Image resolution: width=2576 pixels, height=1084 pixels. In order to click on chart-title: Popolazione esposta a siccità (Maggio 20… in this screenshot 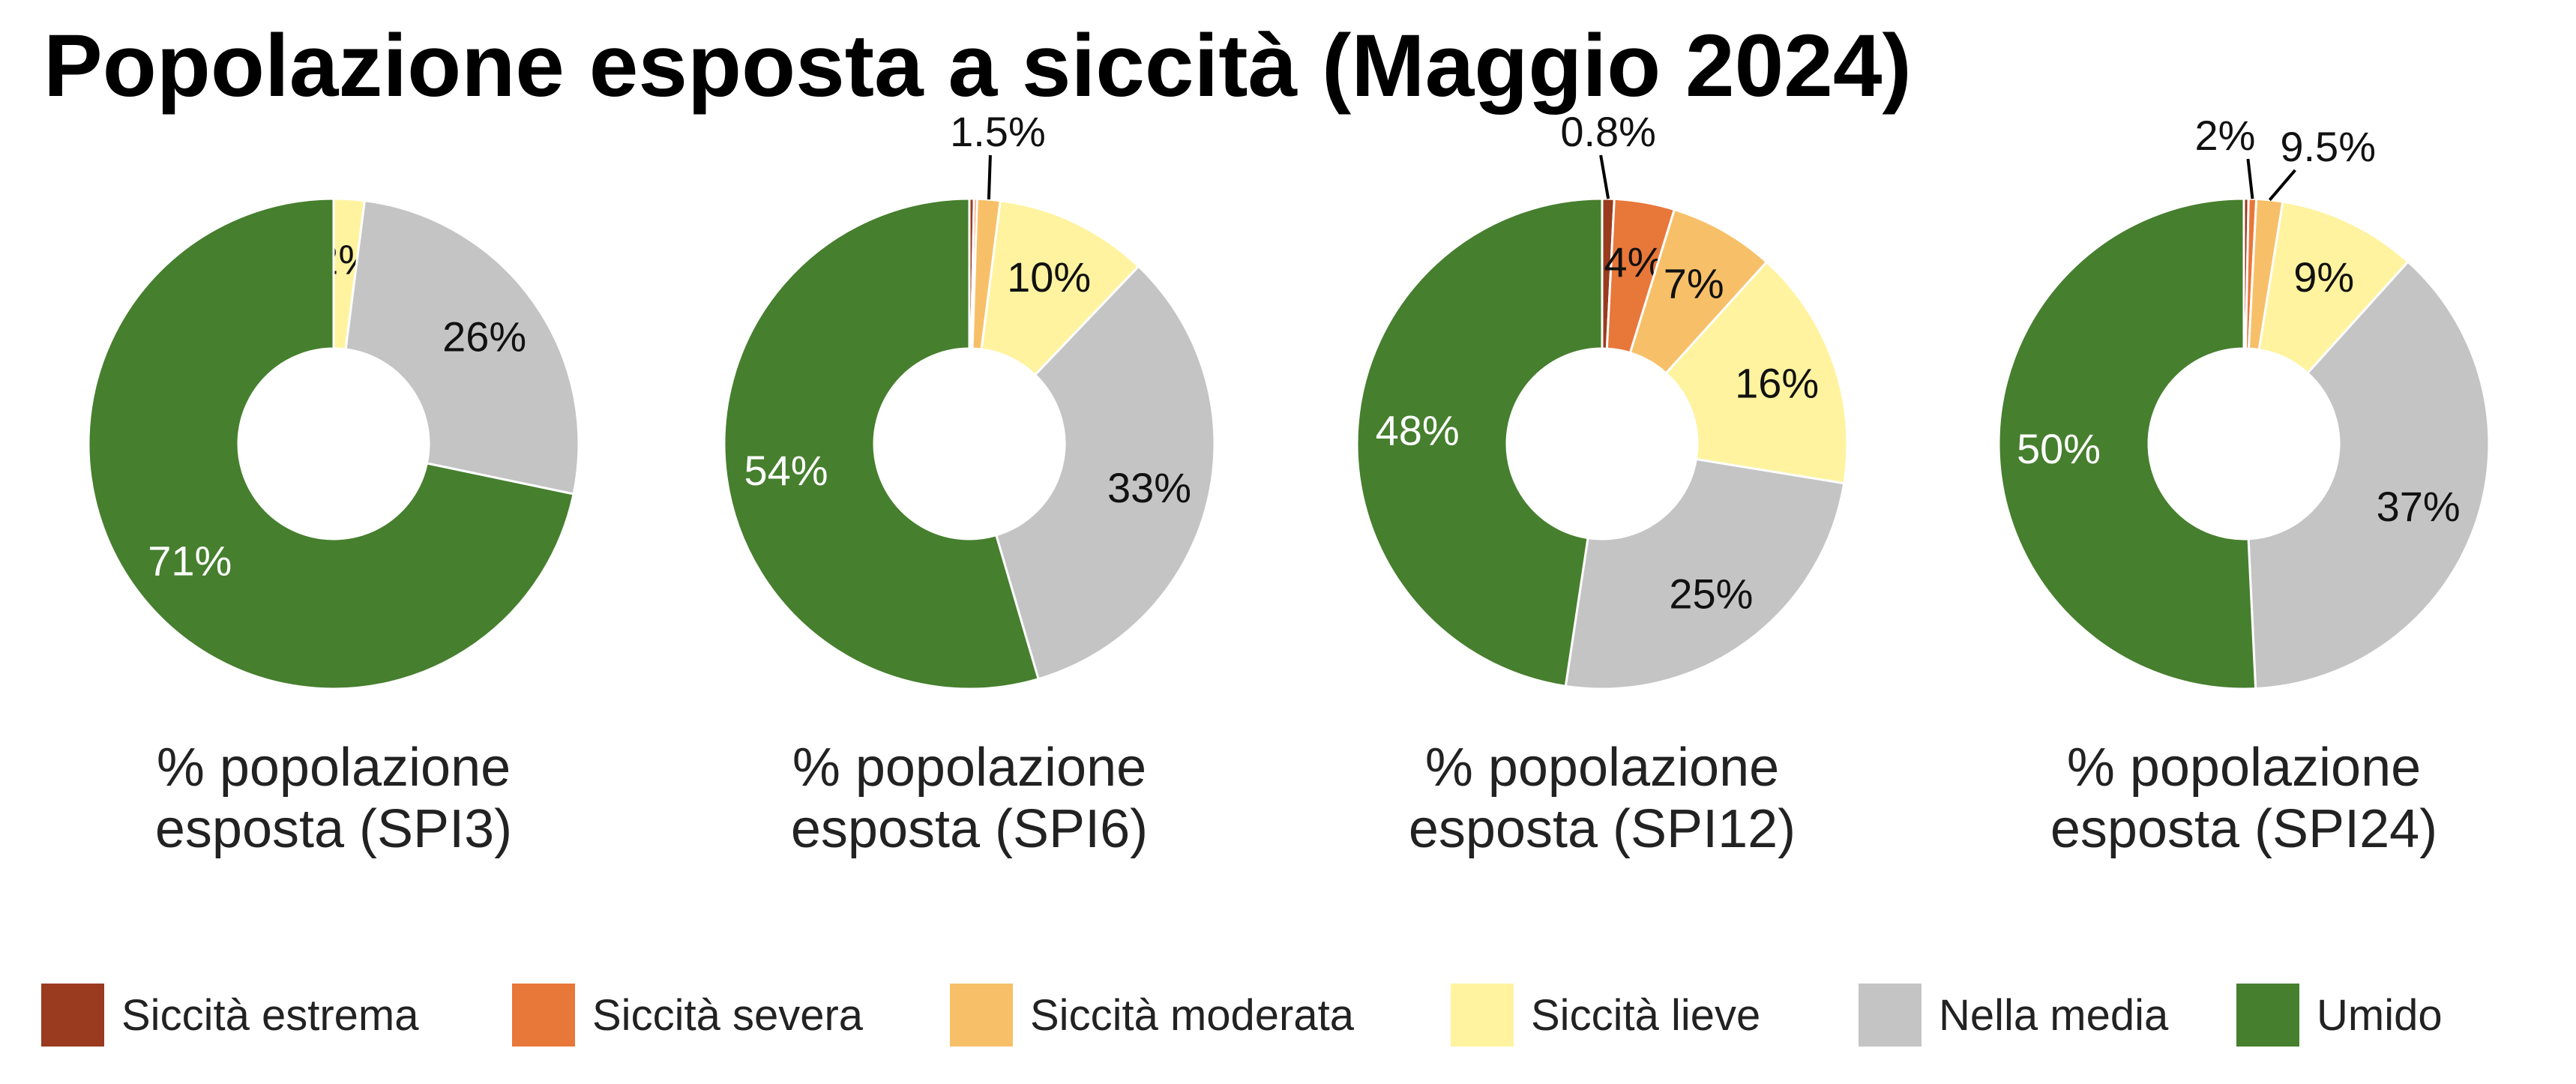, I will do `click(978, 65)`.